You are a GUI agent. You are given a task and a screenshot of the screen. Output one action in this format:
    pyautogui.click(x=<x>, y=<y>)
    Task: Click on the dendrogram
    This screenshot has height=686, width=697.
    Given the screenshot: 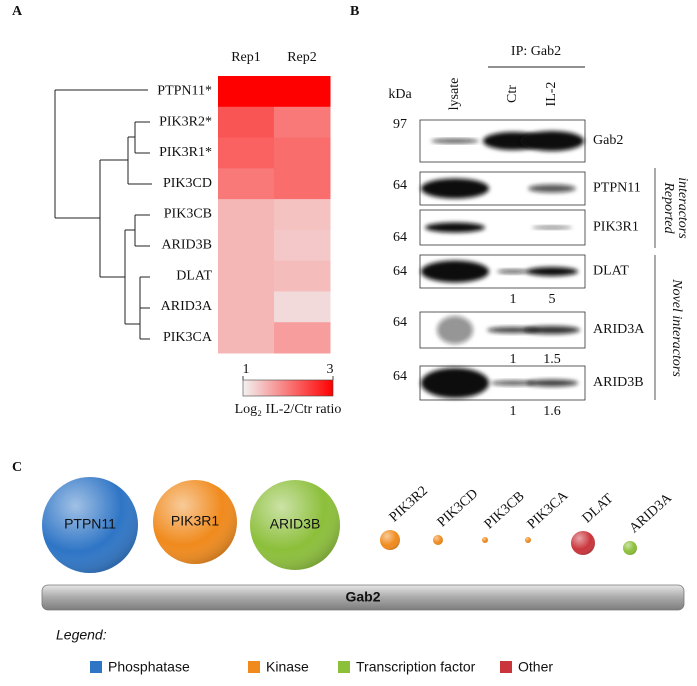 What is the action you would take?
    pyautogui.click(x=103, y=214)
    